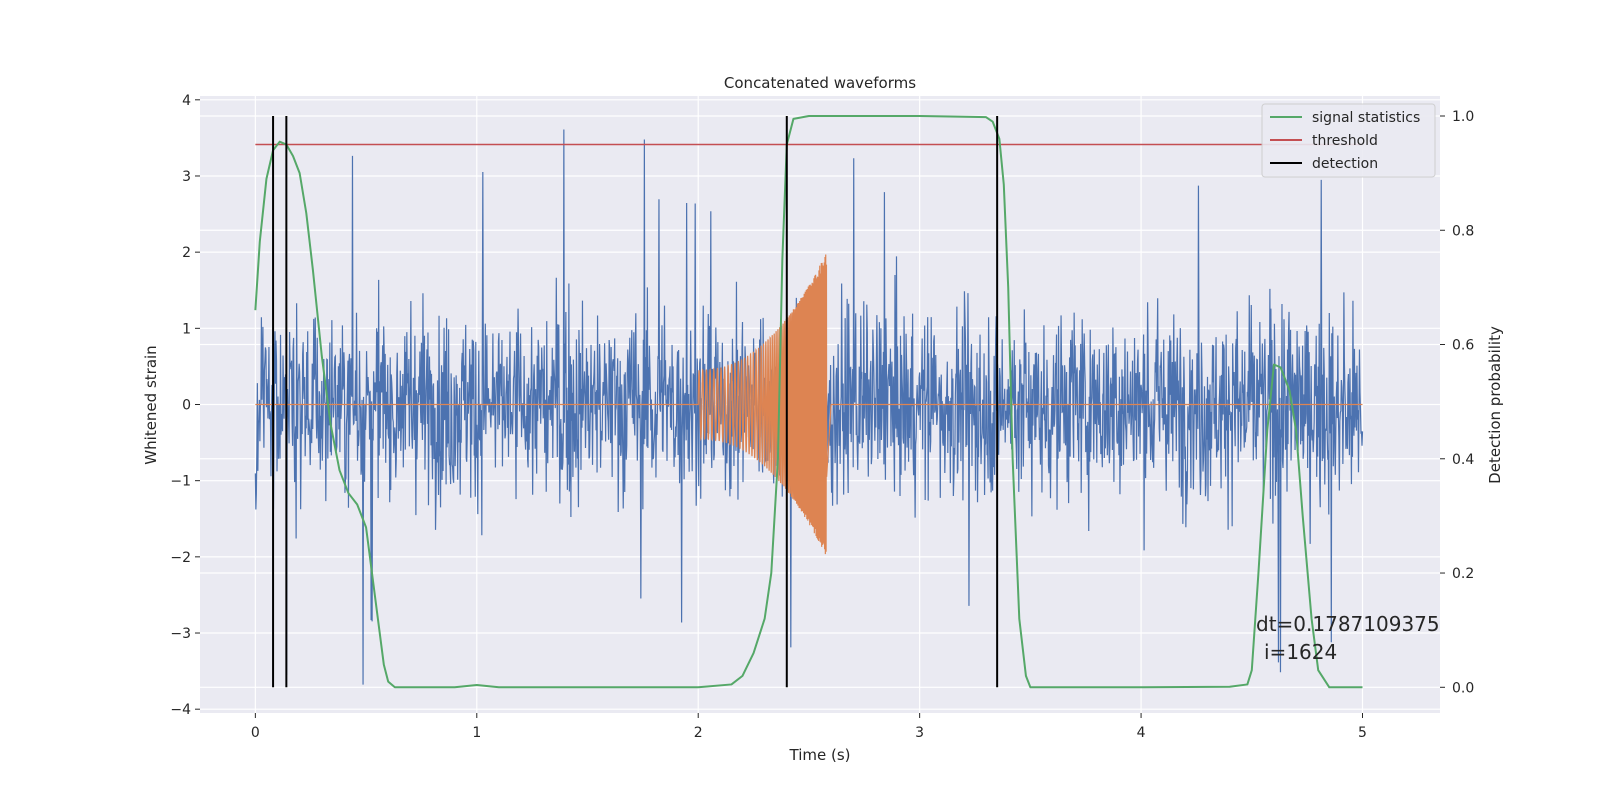 This screenshot has height=800, width=1600. What do you see at coordinates (186, 253) in the screenshot?
I see `y-left-tick-label: 2` at bounding box center [186, 253].